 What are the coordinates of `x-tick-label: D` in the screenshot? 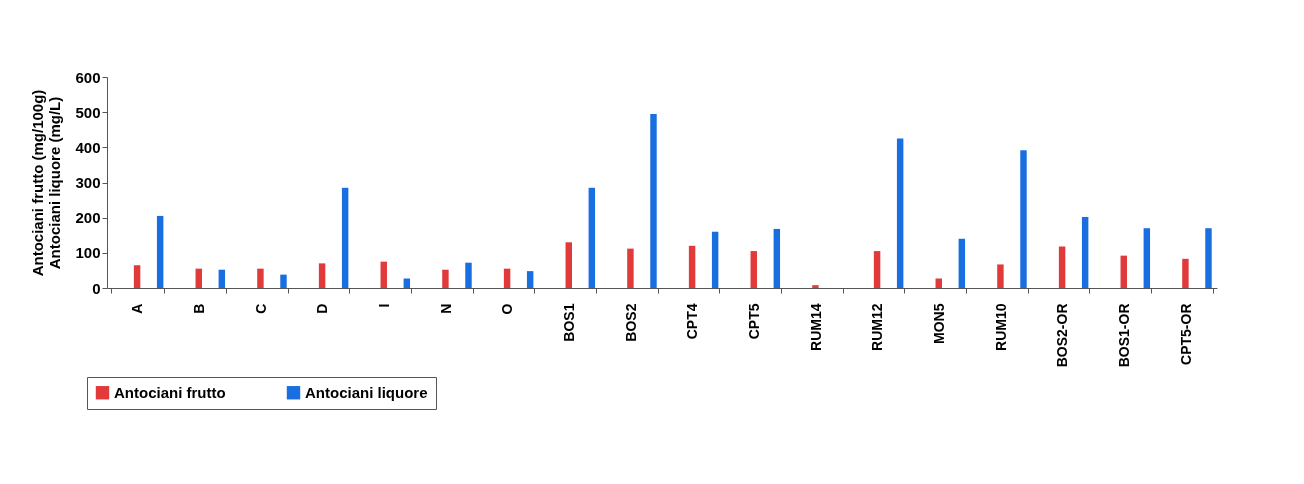 It's located at (322, 308).